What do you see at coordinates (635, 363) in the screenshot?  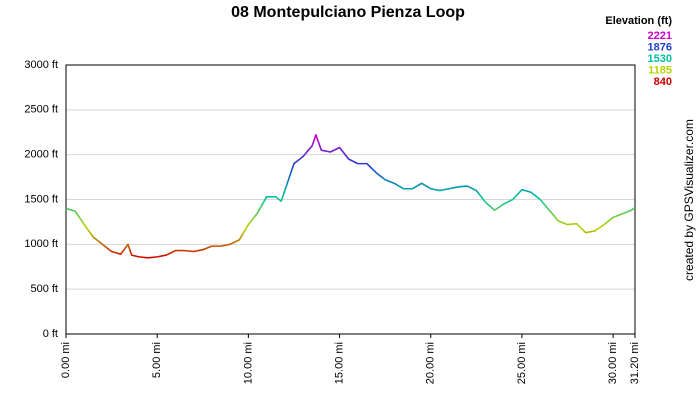 I see `x-tick-label: 31.20 mi` at bounding box center [635, 363].